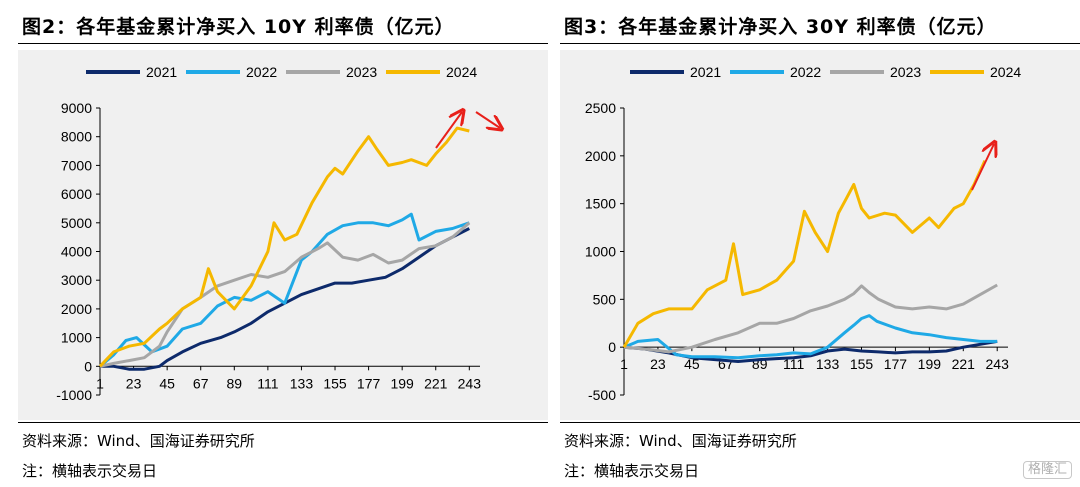 The width and height of the screenshot is (1080, 487). Describe the element at coordinates (76, 280) in the screenshot. I see `y-tick-label: 3000` at that location.